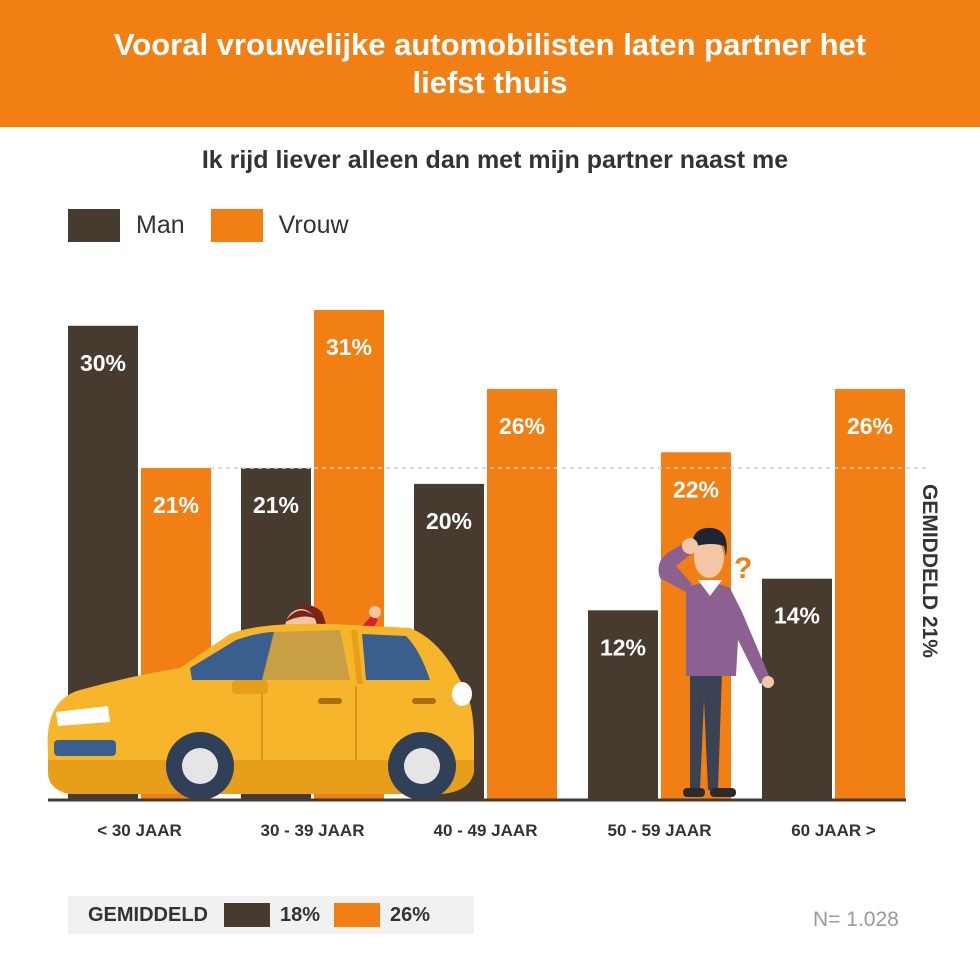  I want to click on data-label-vrouw-0: 21%, so click(176, 505).